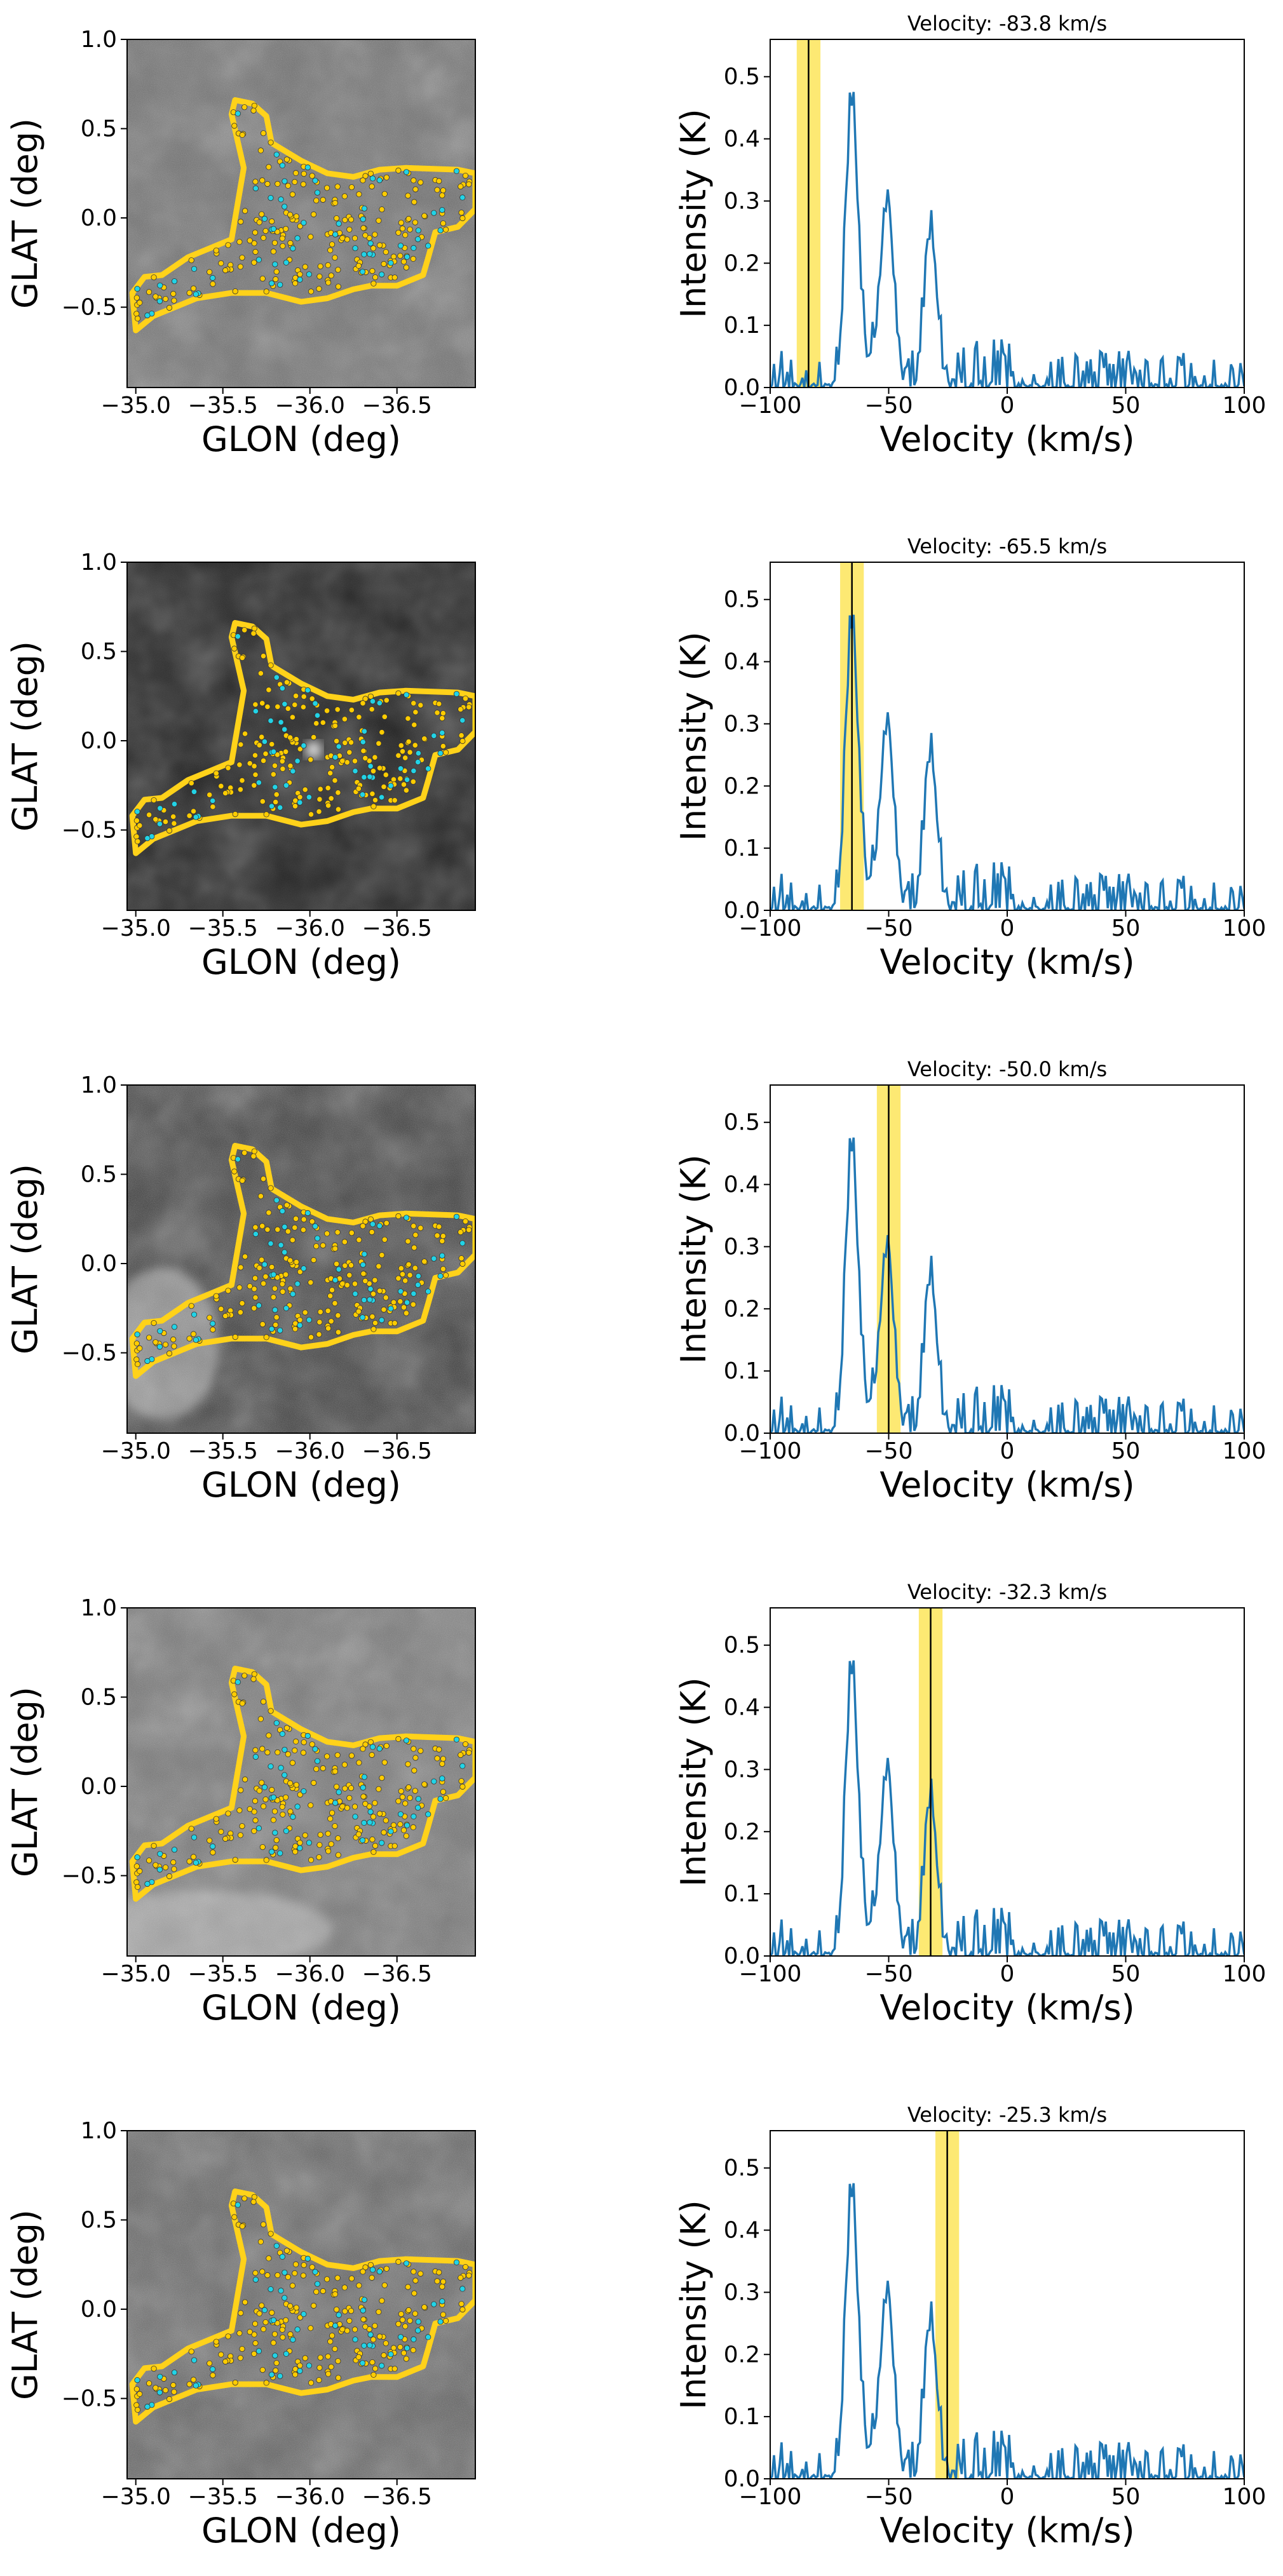 Image resolution: width=1283 pixels, height=2576 pixels. I want to click on spectrum-title: Velocity: -83.8 km/s, so click(1007, 23).